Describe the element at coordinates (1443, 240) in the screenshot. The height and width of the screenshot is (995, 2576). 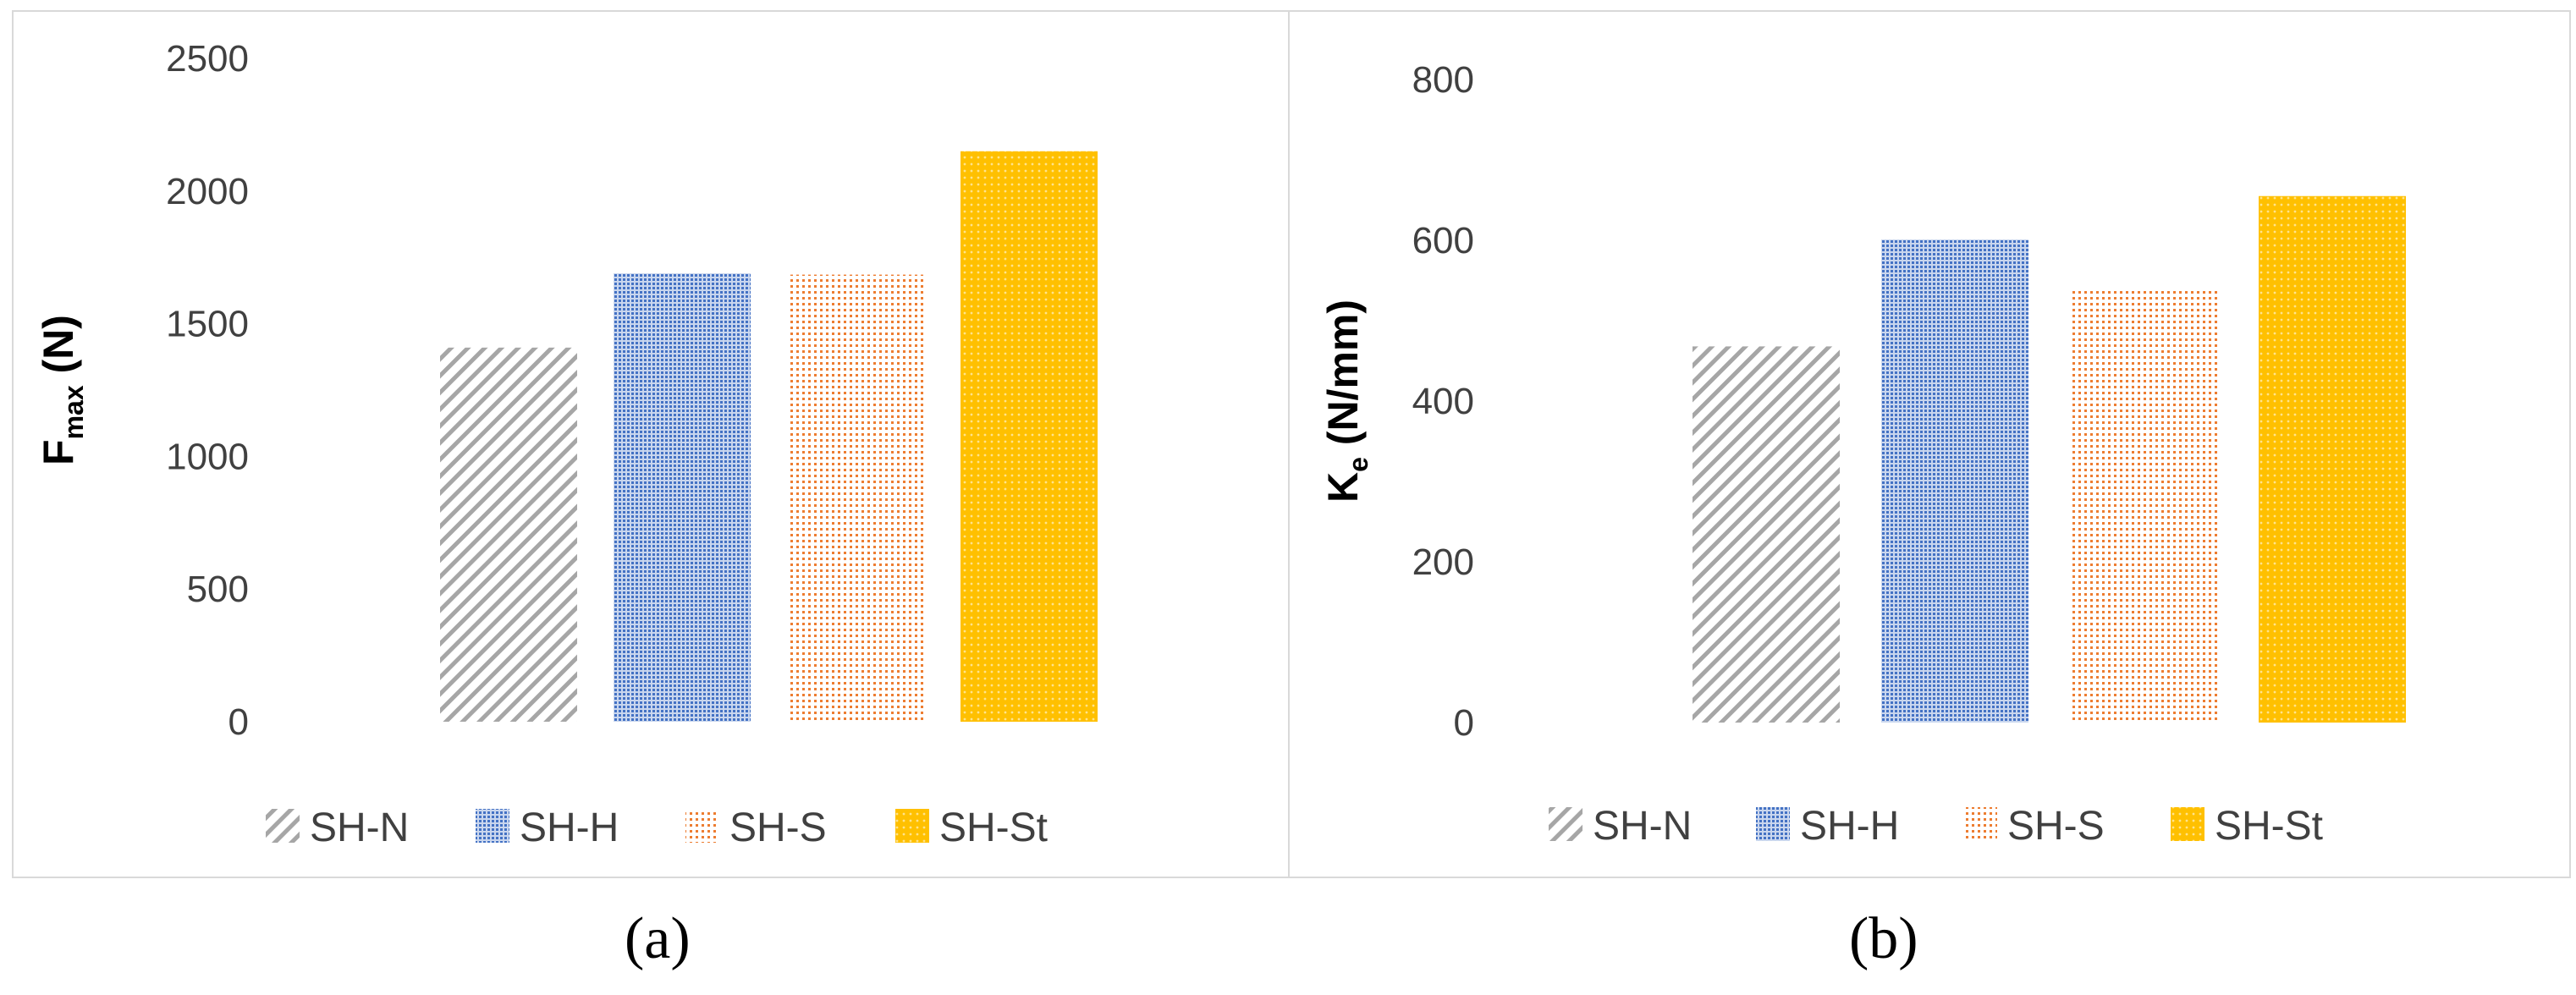
I see `y-tick-label: 600` at that location.